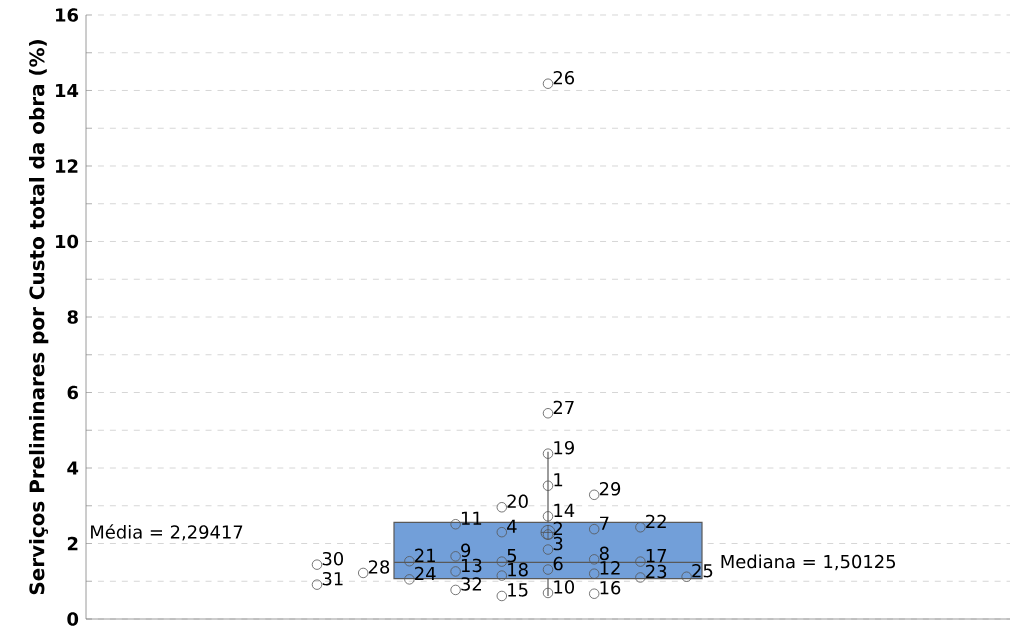 The image size is (1018, 627). Describe the element at coordinates (512, 526) in the screenshot. I see `annotation: 4` at that location.